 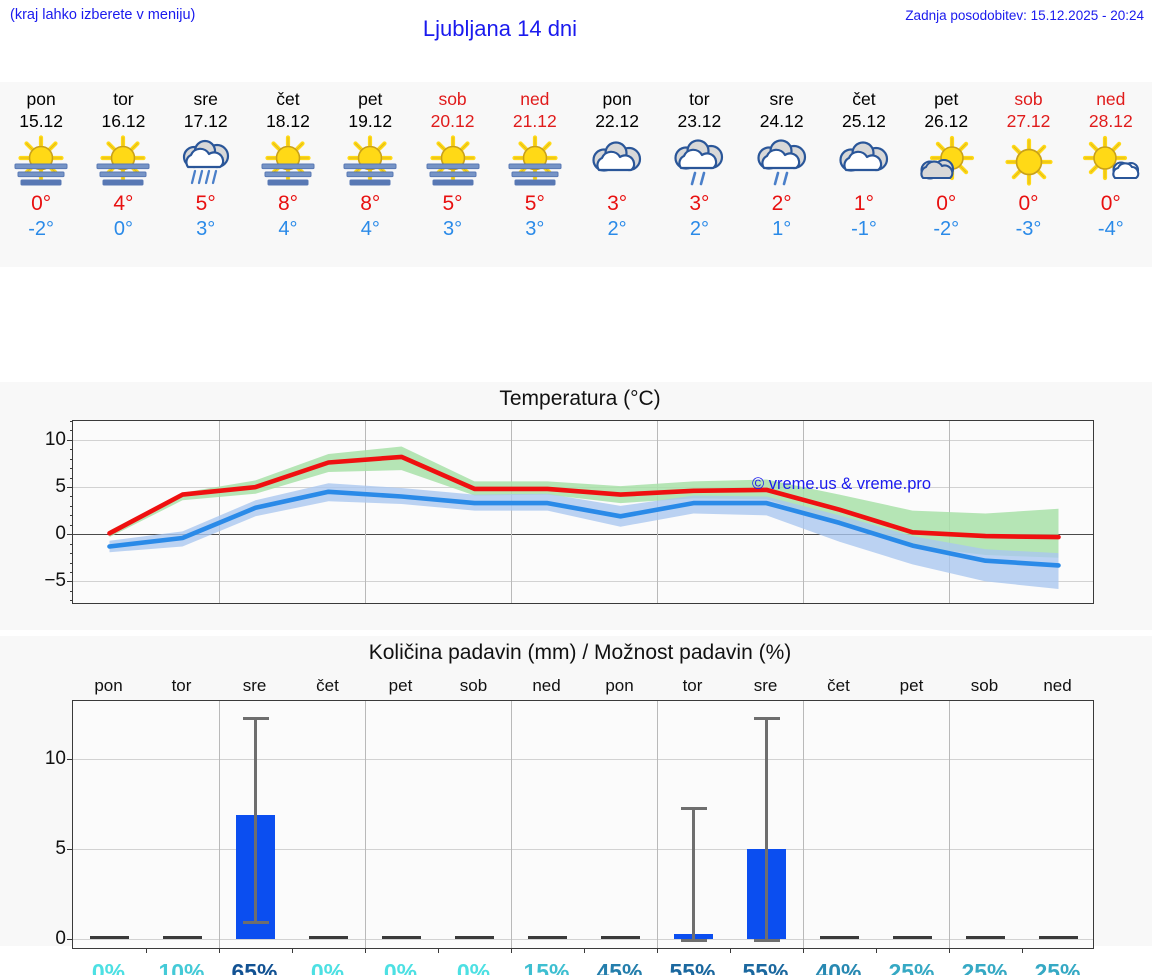 I want to click on forecast-temp-max: 5°, so click(x=205, y=203).